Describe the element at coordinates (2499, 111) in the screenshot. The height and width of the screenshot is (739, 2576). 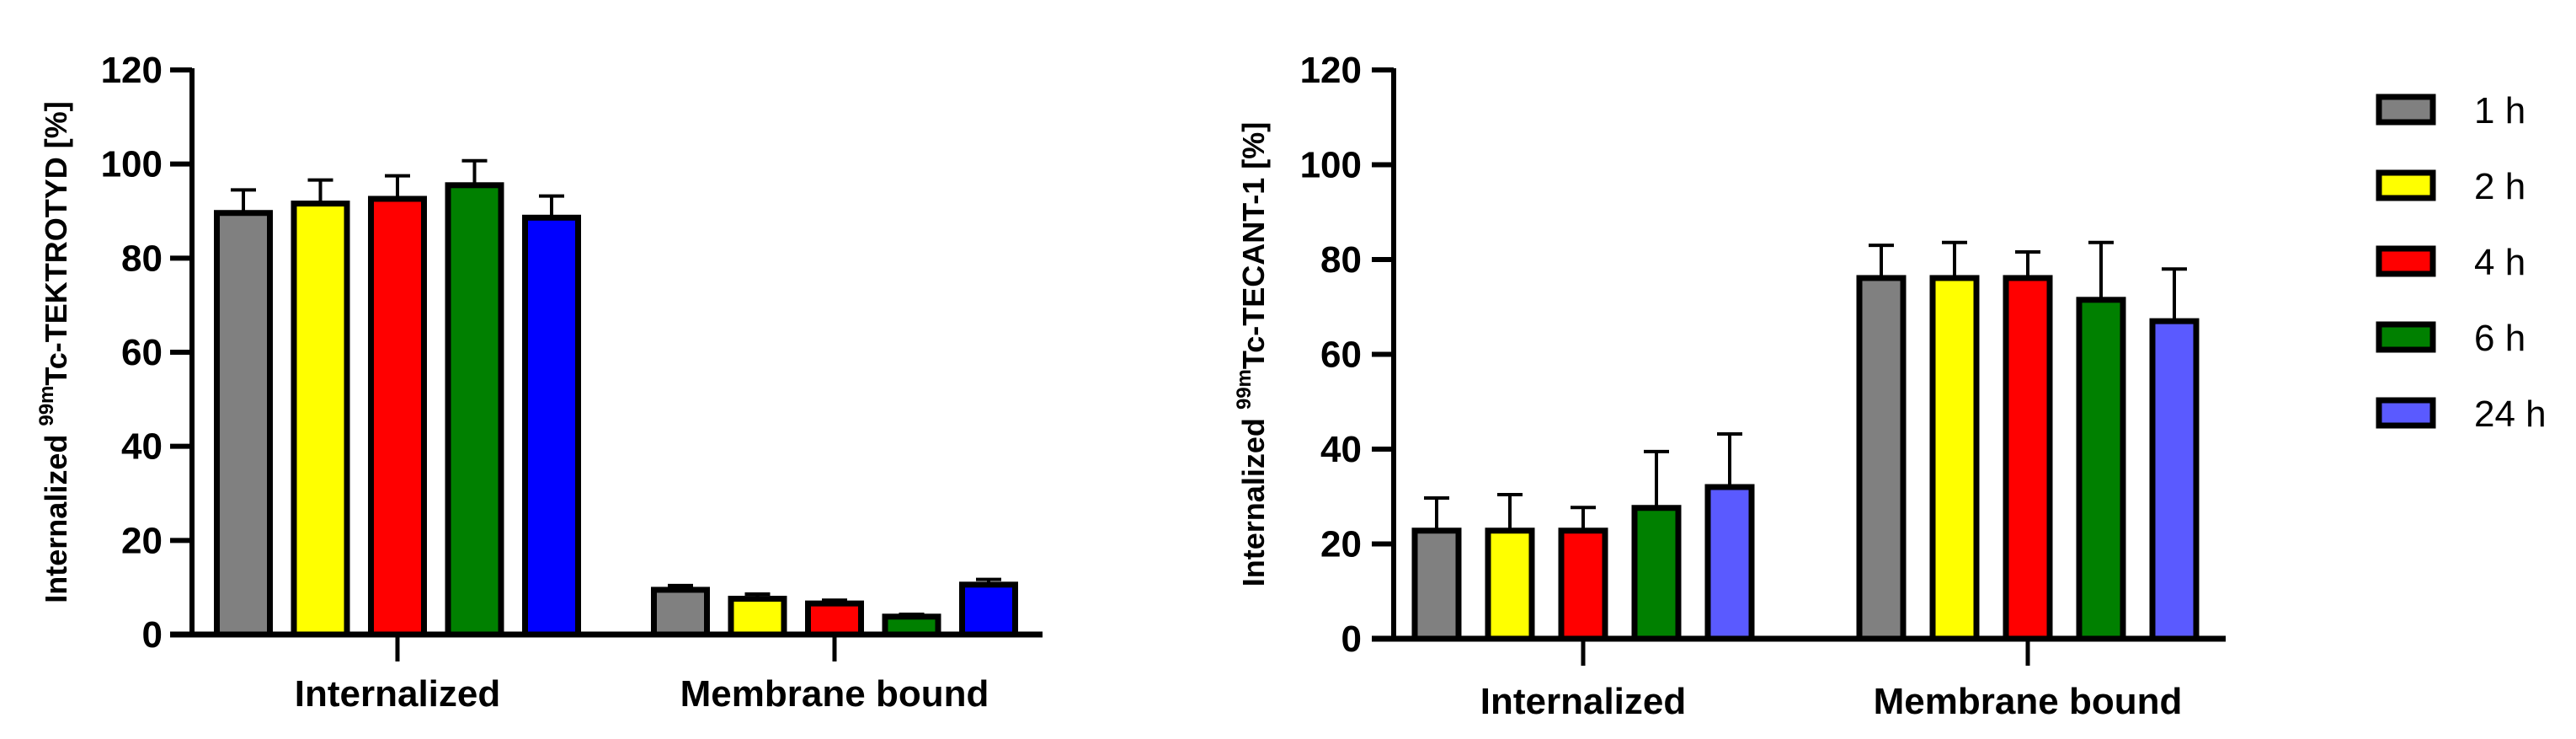
I see `legend-label: 1 h` at that location.